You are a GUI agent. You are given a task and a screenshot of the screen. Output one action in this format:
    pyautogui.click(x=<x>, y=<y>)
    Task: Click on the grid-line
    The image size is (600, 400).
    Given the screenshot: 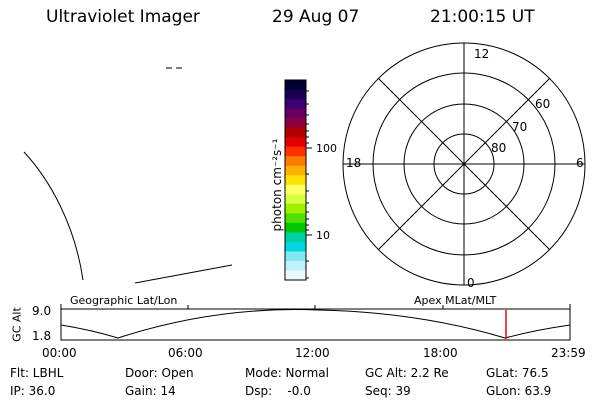 What is the action you would take?
    pyautogui.click(x=183, y=274)
    